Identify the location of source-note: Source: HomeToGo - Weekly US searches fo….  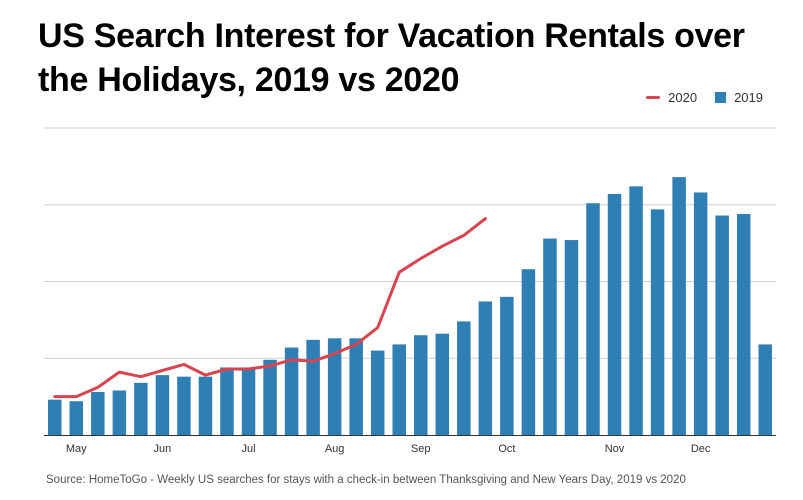
(366, 480).